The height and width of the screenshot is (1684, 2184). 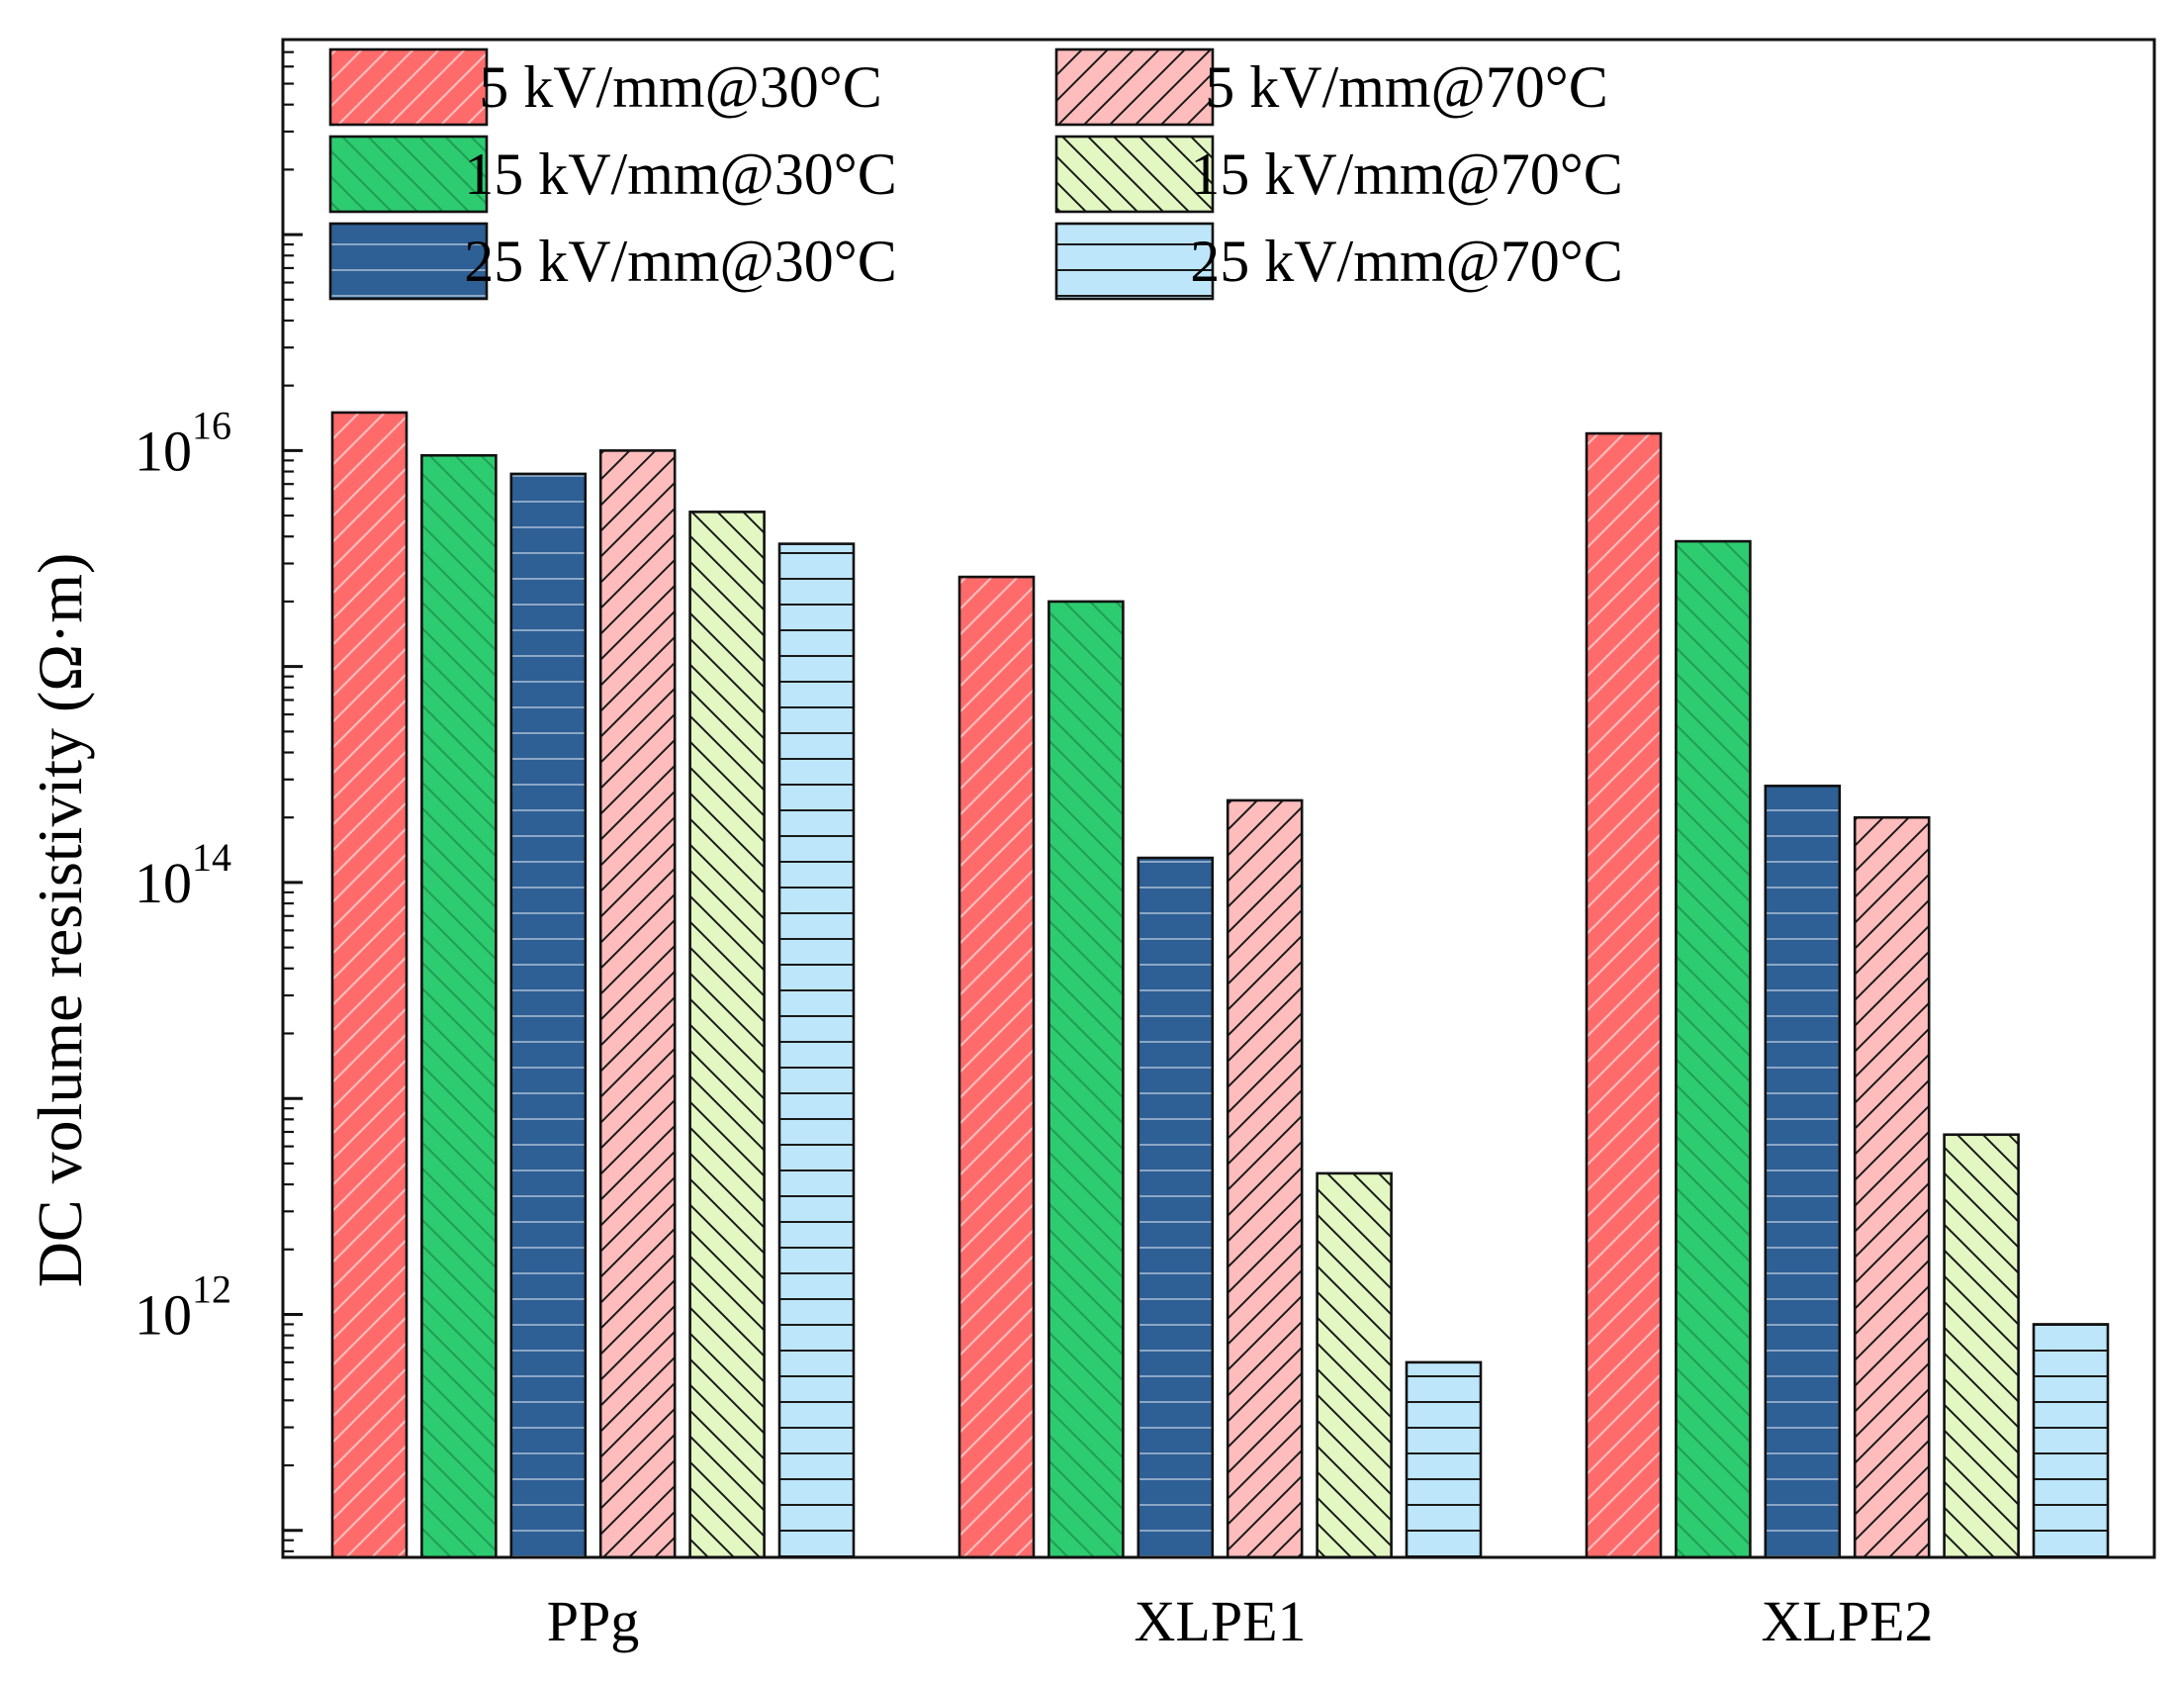 What do you see at coordinates (637, 1004) in the screenshot?
I see `bar-ppg-series-4-hatch` at bounding box center [637, 1004].